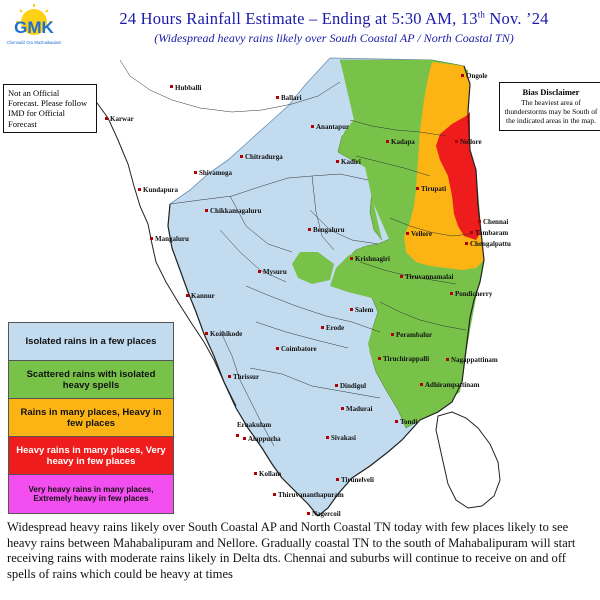  I want to click on city-tirupati: Tirupati, so click(433, 189).